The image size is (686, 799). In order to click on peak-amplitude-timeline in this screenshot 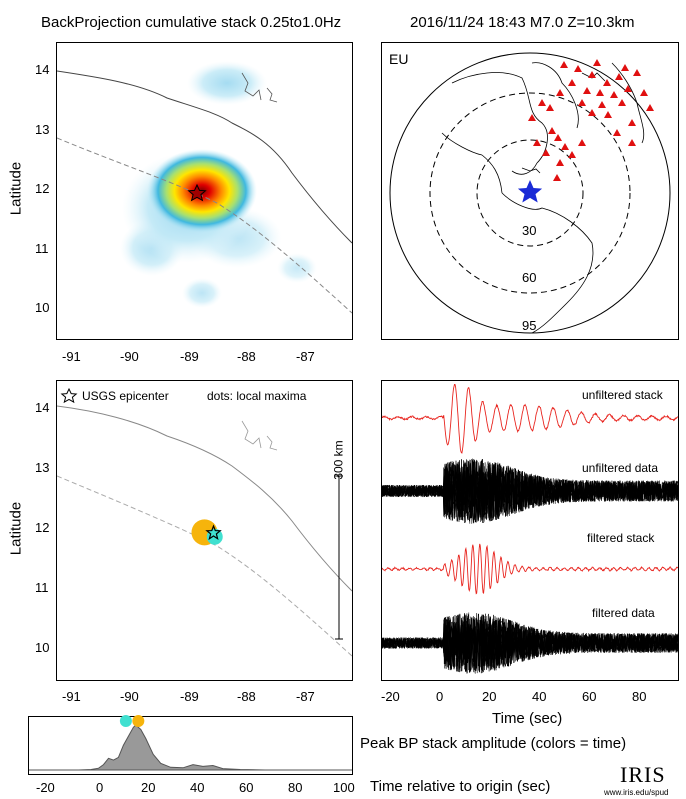, I will do `click(190, 745)`.